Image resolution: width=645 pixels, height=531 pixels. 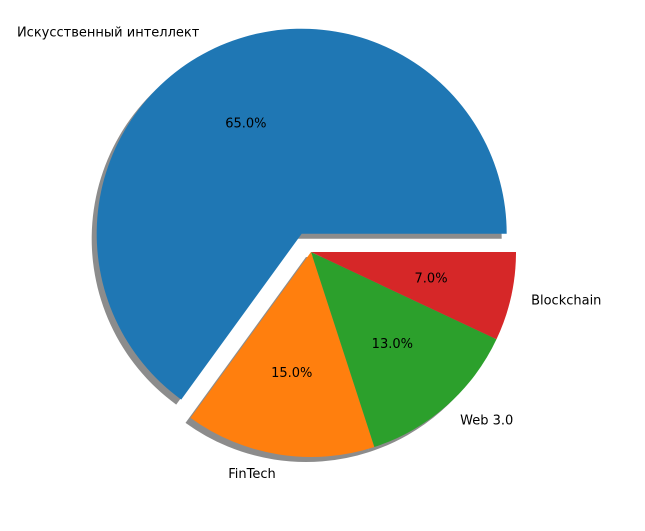 What do you see at coordinates (291, 373) in the screenshot?
I see `pie-slice-percent-label: 15.0%` at bounding box center [291, 373].